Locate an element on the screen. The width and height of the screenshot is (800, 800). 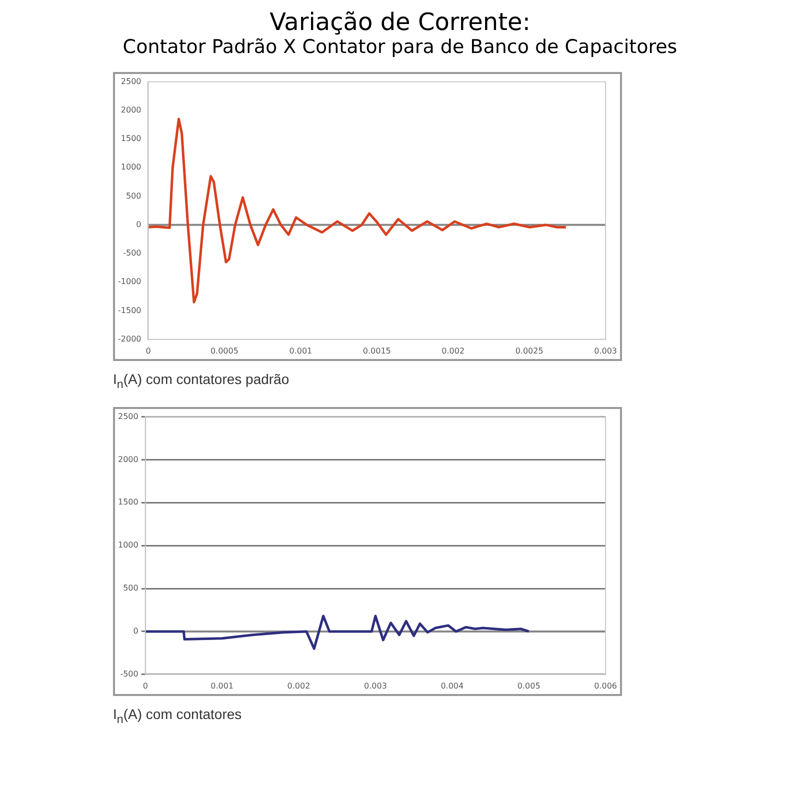
x-tick-label: 0.006 is located at coordinates (605, 685).